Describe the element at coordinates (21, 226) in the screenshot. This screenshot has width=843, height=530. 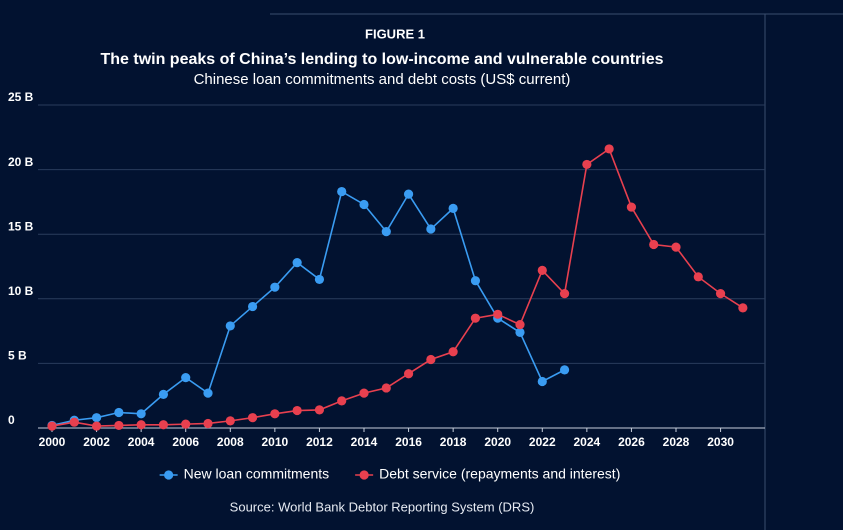
I see `y-tick-label: 15 B` at that location.